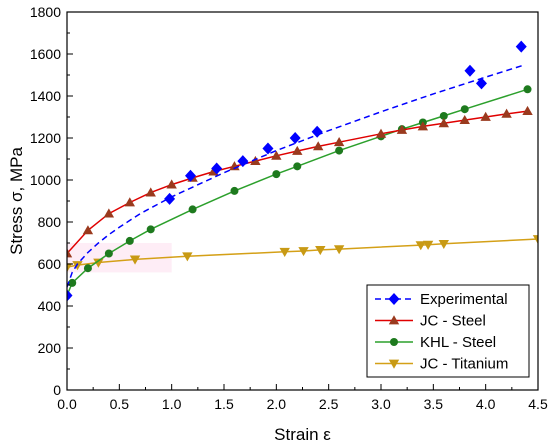 This screenshot has width=550, height=446. Describe the element at coordinates (464, 364) in the screenshot. I see `legend-label: JC - Titanium` at that location.